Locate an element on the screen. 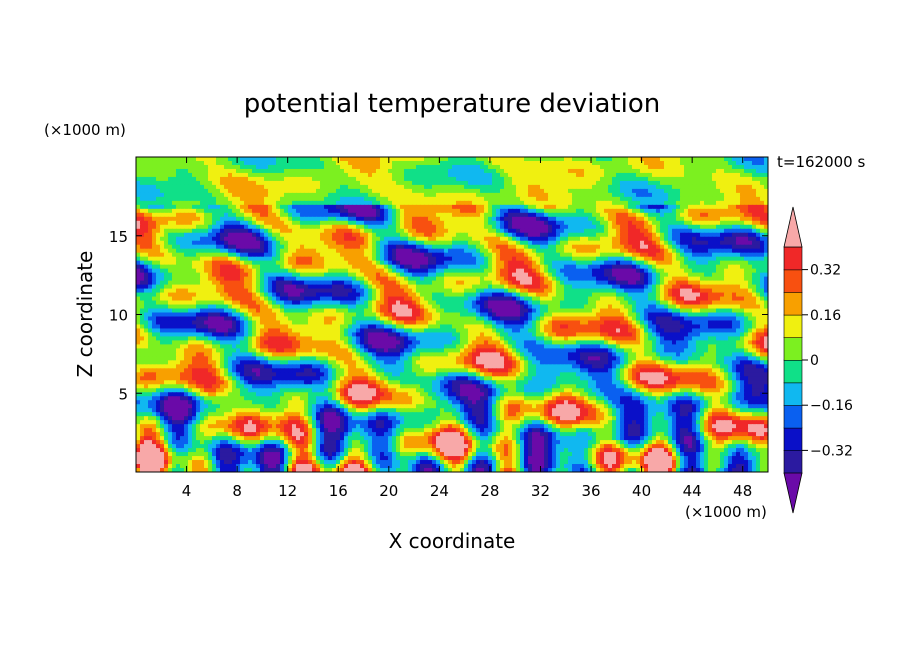 This screenshot has height=654, width=904. x-tick-label: 32 is located at coordinates (540, 491).